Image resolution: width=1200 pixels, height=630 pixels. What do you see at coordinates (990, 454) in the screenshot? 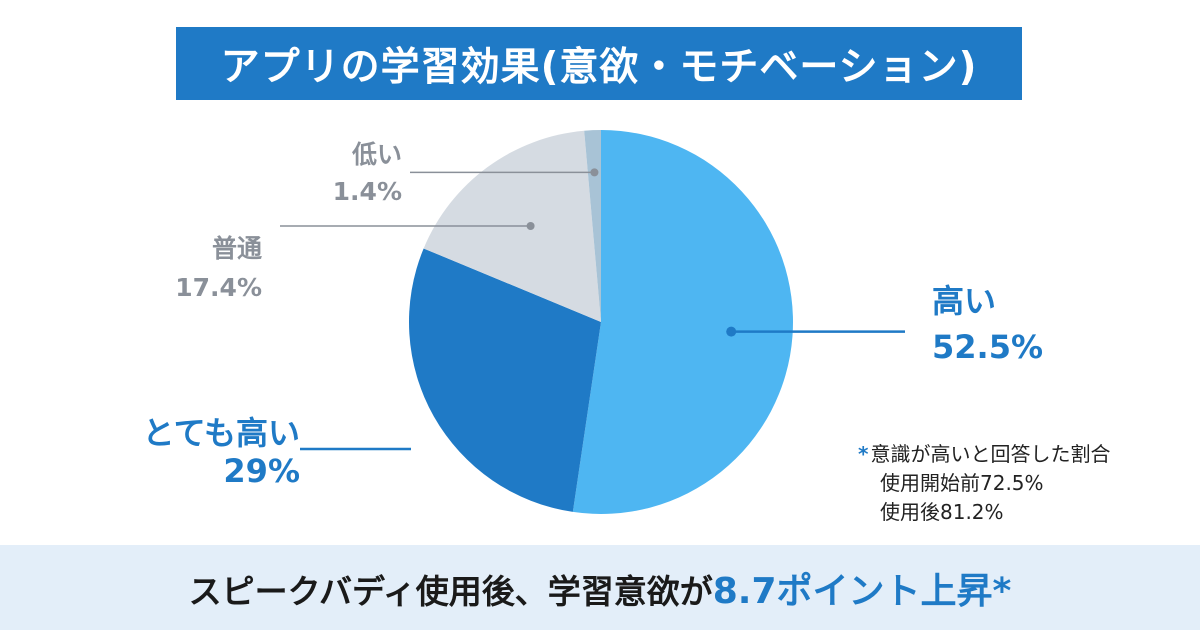
I see `footnote-line1: 意識が高いと回答した割合` at bounding box center [990, 454].